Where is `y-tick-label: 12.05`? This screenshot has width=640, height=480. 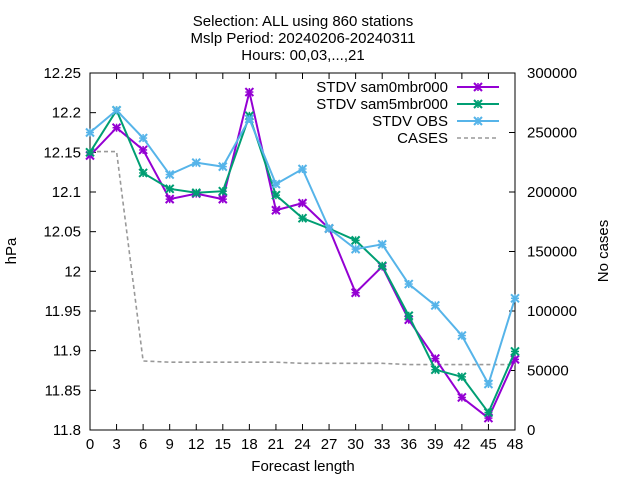 y-tick-label: 12.05 is located at coordinates (62, 232).